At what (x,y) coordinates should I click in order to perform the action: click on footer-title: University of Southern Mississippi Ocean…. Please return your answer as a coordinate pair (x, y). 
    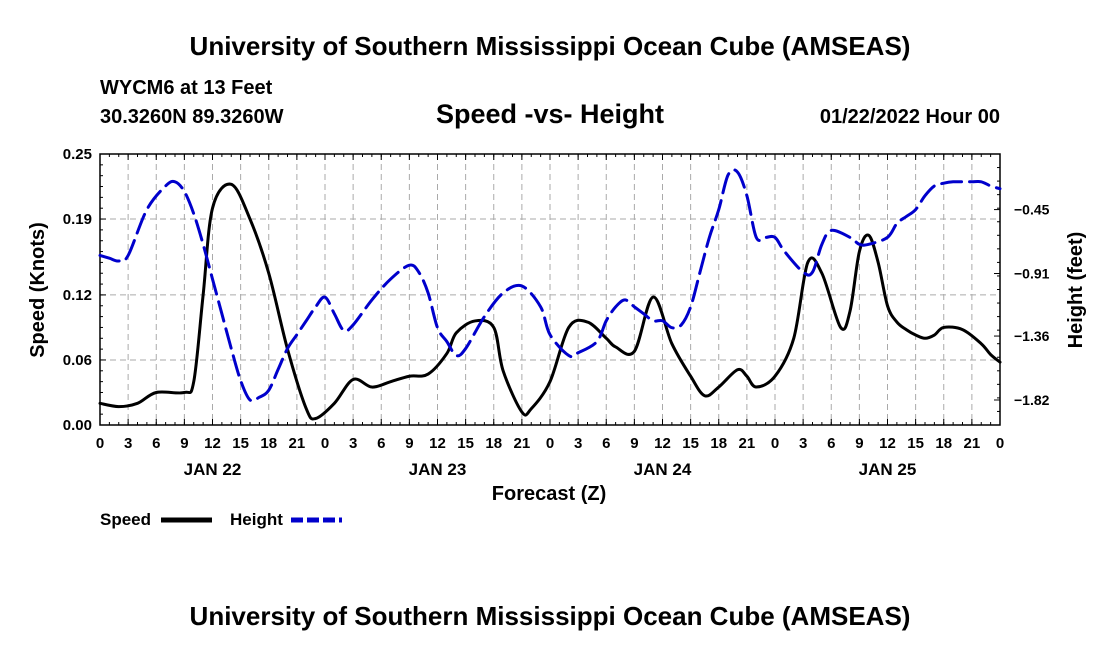
    Looking at the image, I should click on (550, 616).